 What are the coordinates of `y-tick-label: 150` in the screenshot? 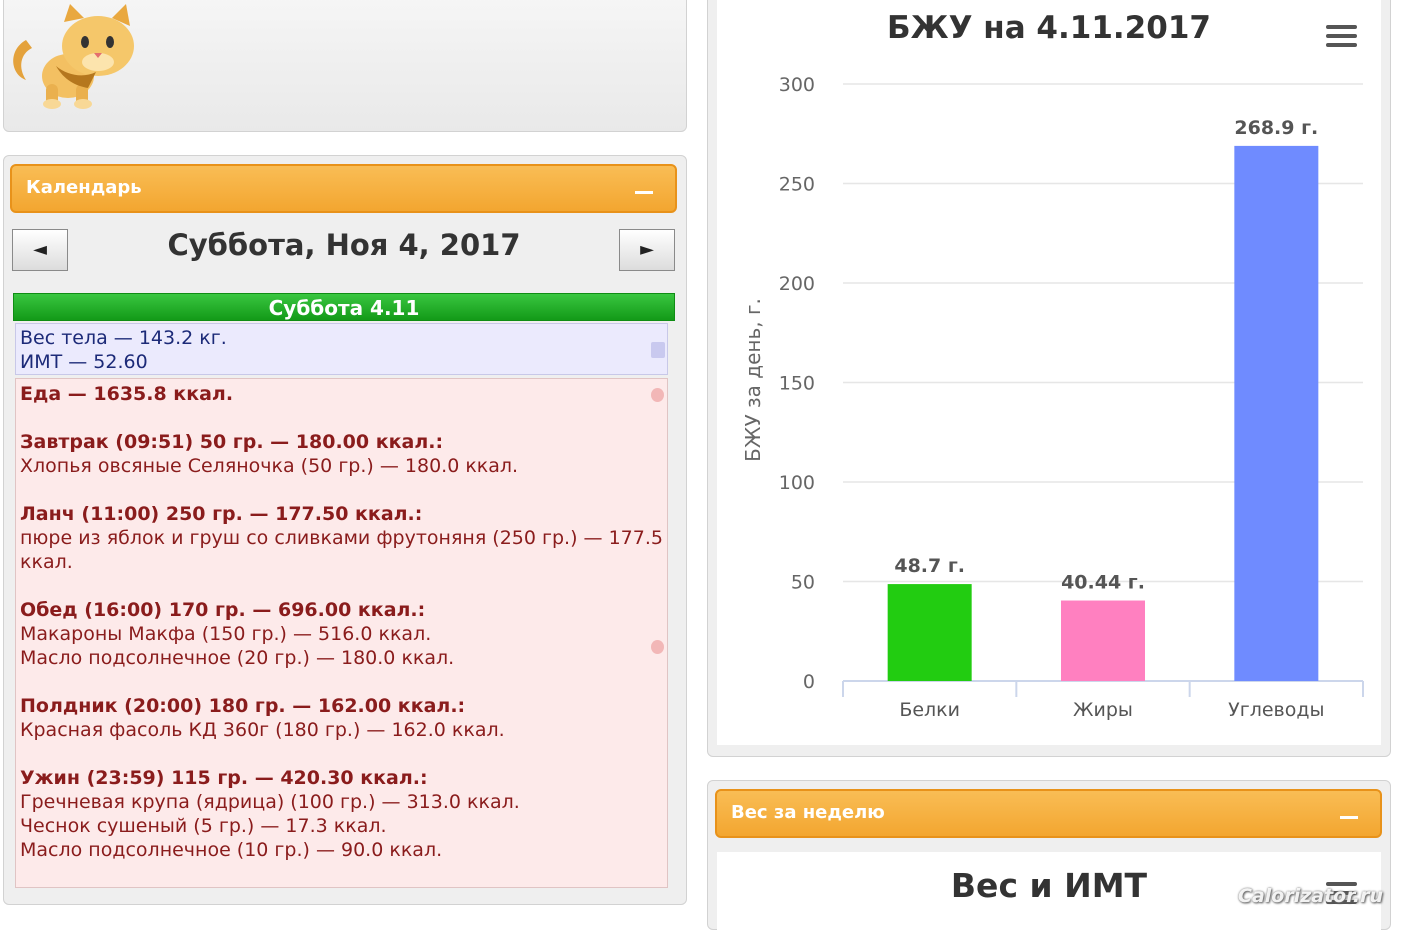 It's located at (797, 384).